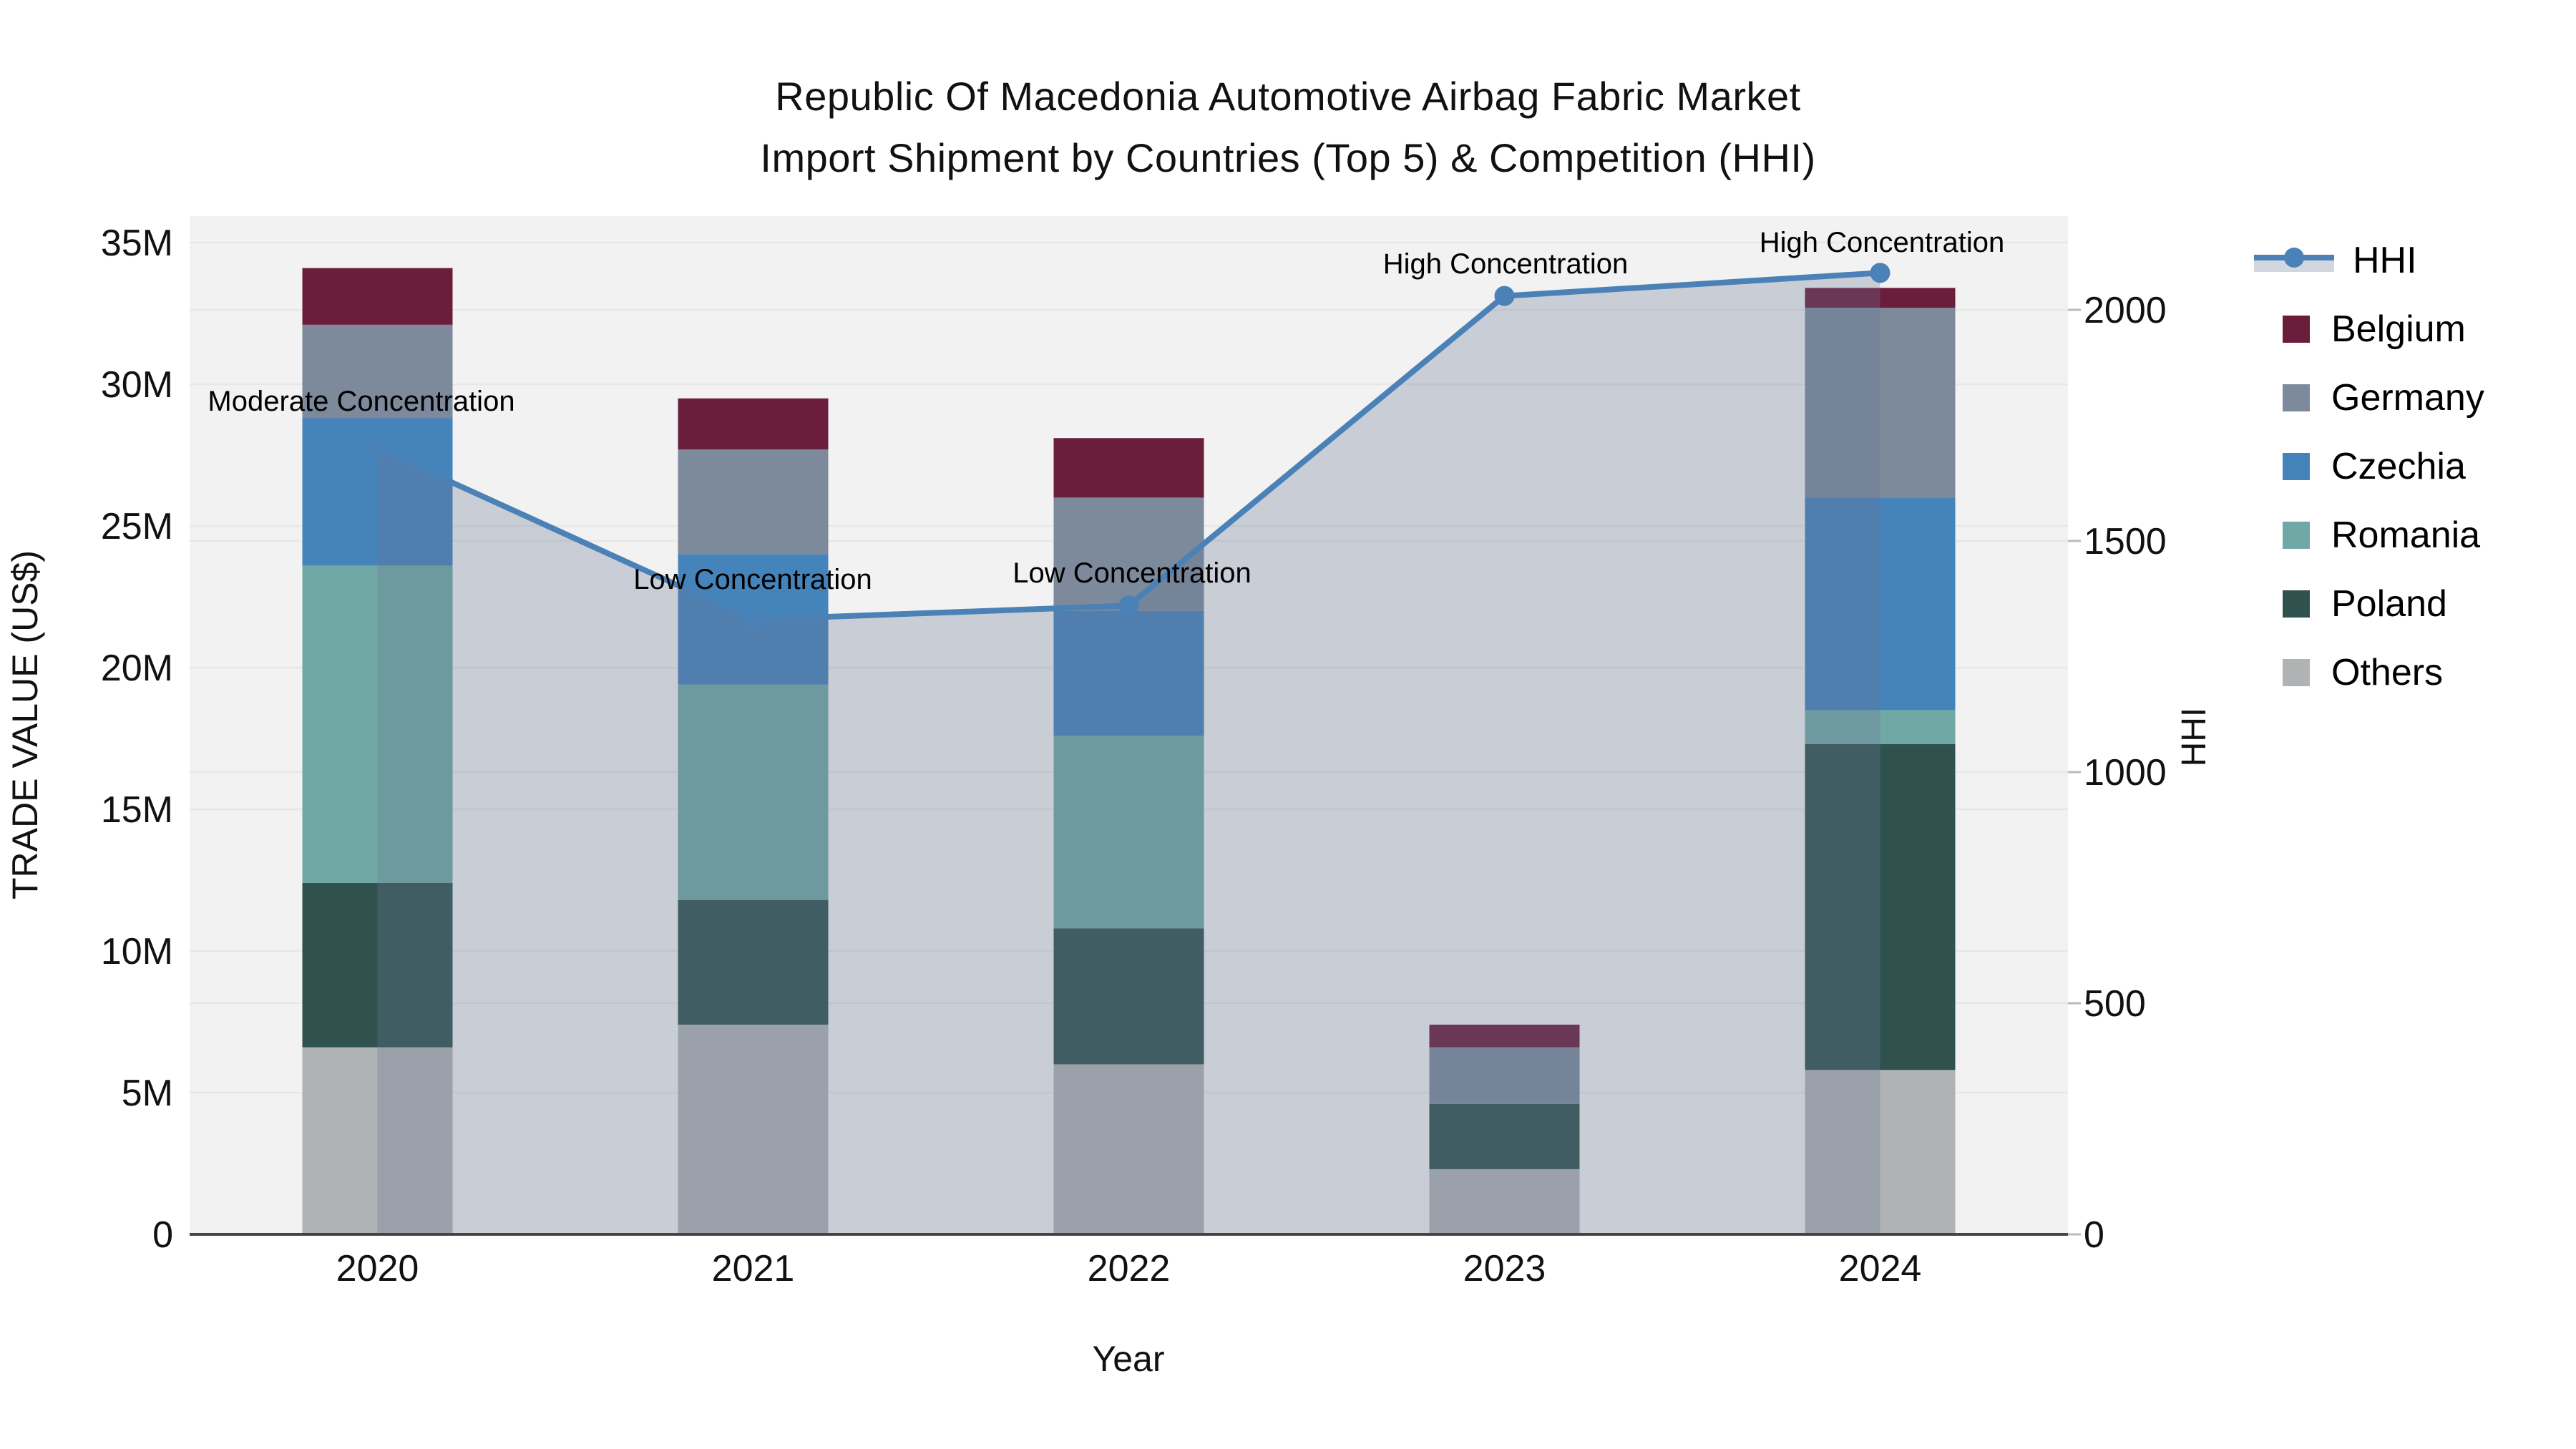 Image resolution: width=2576 pixels, height=1449 pixels. What do you see at coordinates (1128, 1359) in the screenshot?
I see `x-axis-title: Year` at bounding box center [1128, 1359].